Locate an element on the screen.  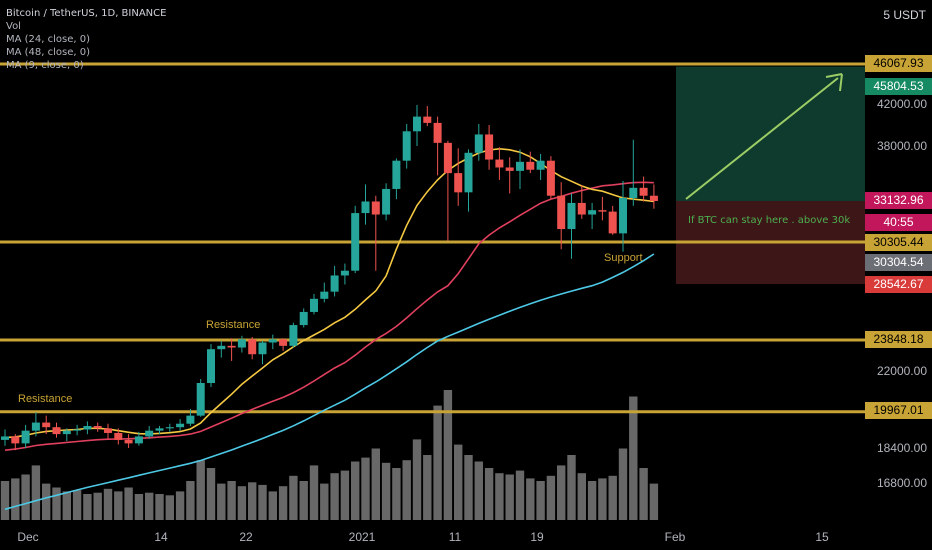
time-axis-tick: 11 is located at coordinates (455, 537).